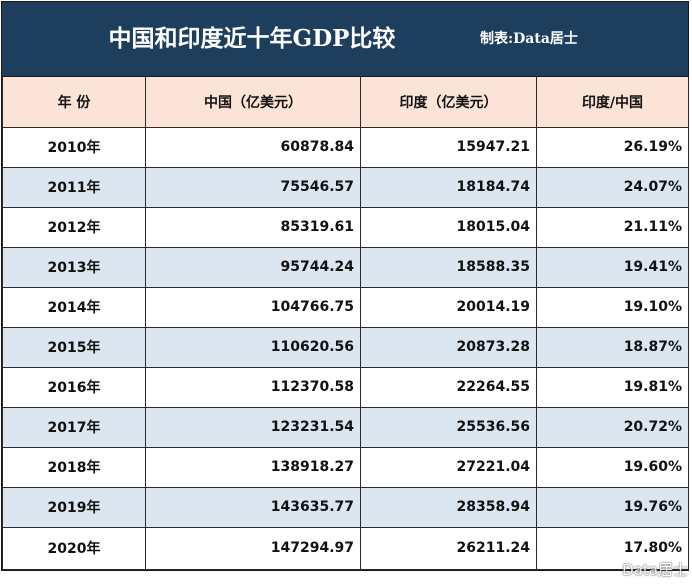 The width and height of the screenshot is (692, 586). Describe the element at coordinates (252, 38) in the screenshot. I see `table-title: 中国和印度近十年GDP比较` at that location.